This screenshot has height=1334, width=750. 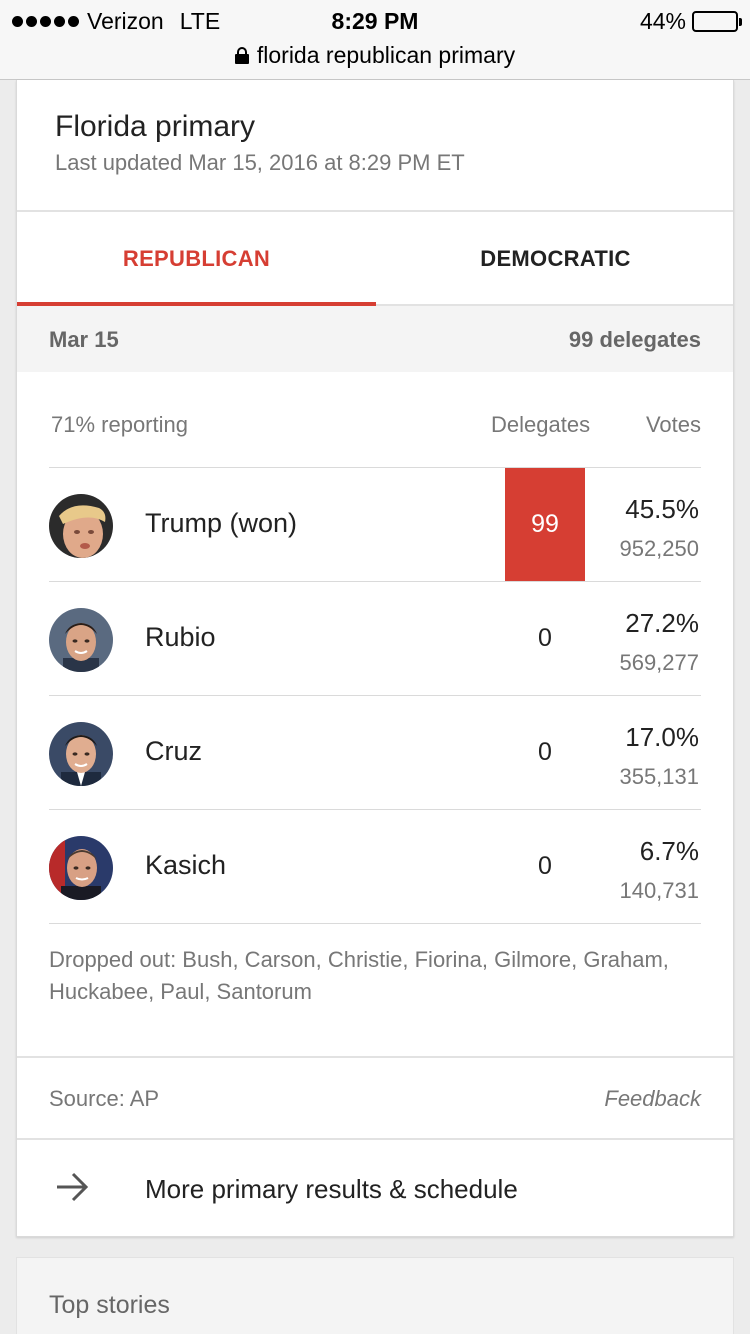 What do you see at coordinates (375, 1098) in the screenshot?
I see `source-row: Source: AP Feedback` at bounding box center [375, 1098].